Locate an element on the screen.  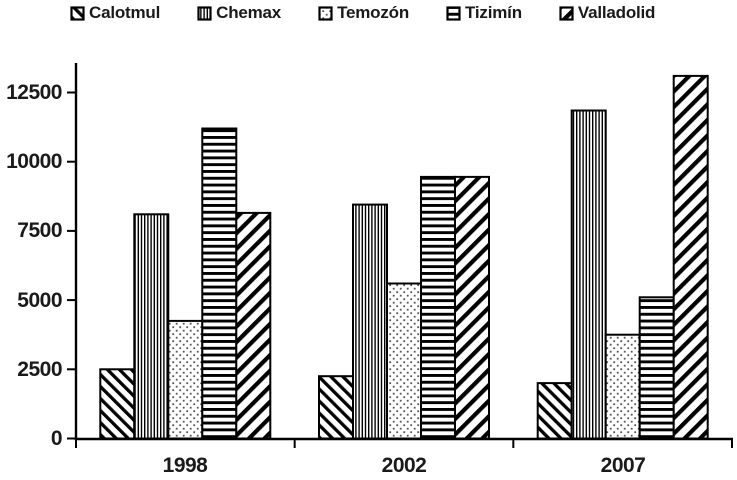
y-tick-label: 12500 is located at coordinates (34, 92).